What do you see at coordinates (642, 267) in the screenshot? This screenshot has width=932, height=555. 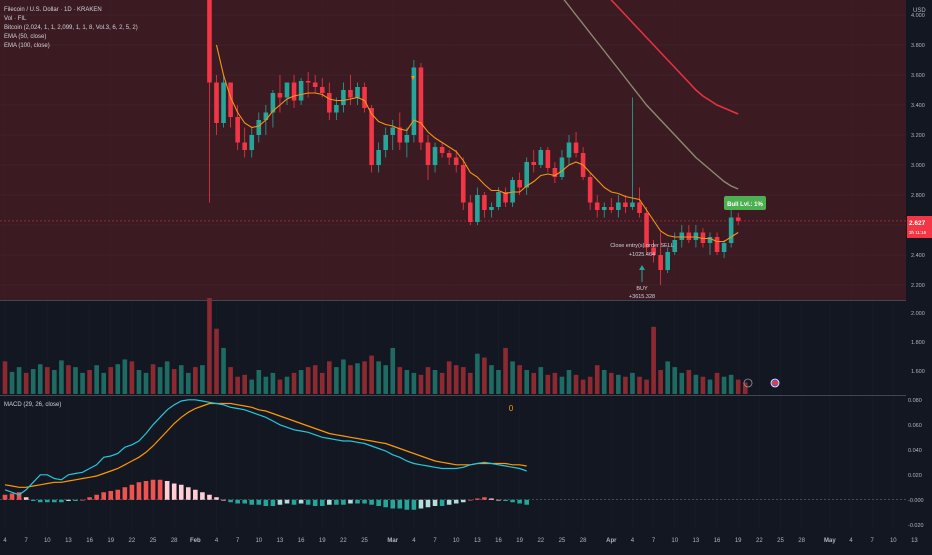 I see `buy-arrow-icon` at bounding box center [642, 267].